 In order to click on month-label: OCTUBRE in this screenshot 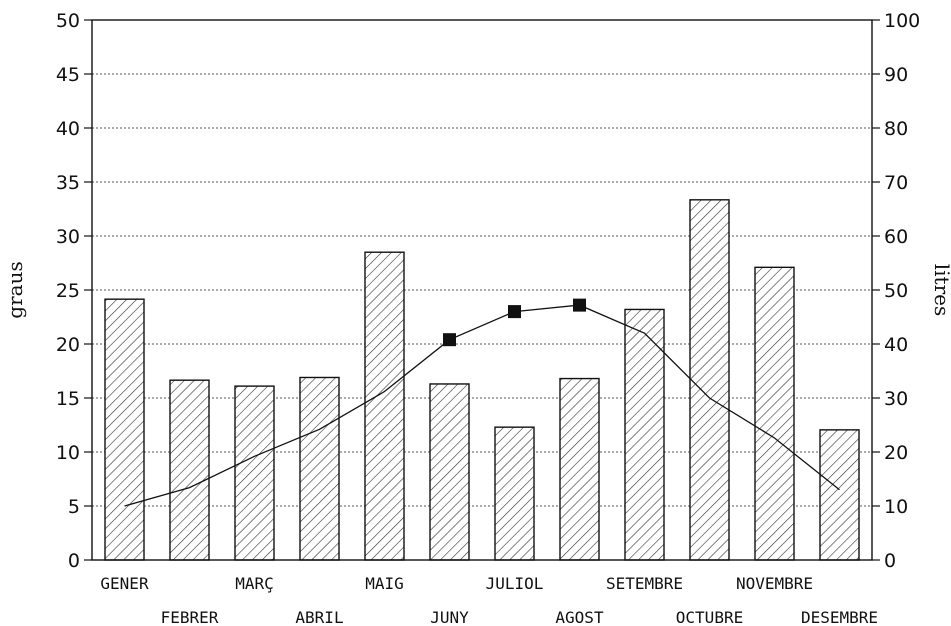, I will do `click(709, 617)`.